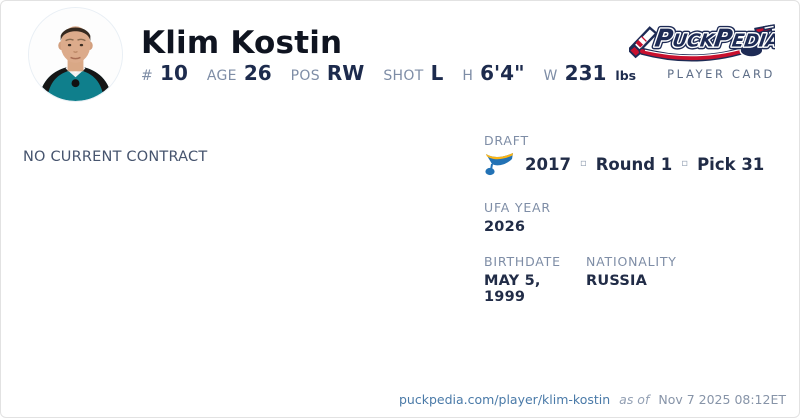 The height and width of the screenshot is (418, 800). I want to click on avatar, so click(75, 54).